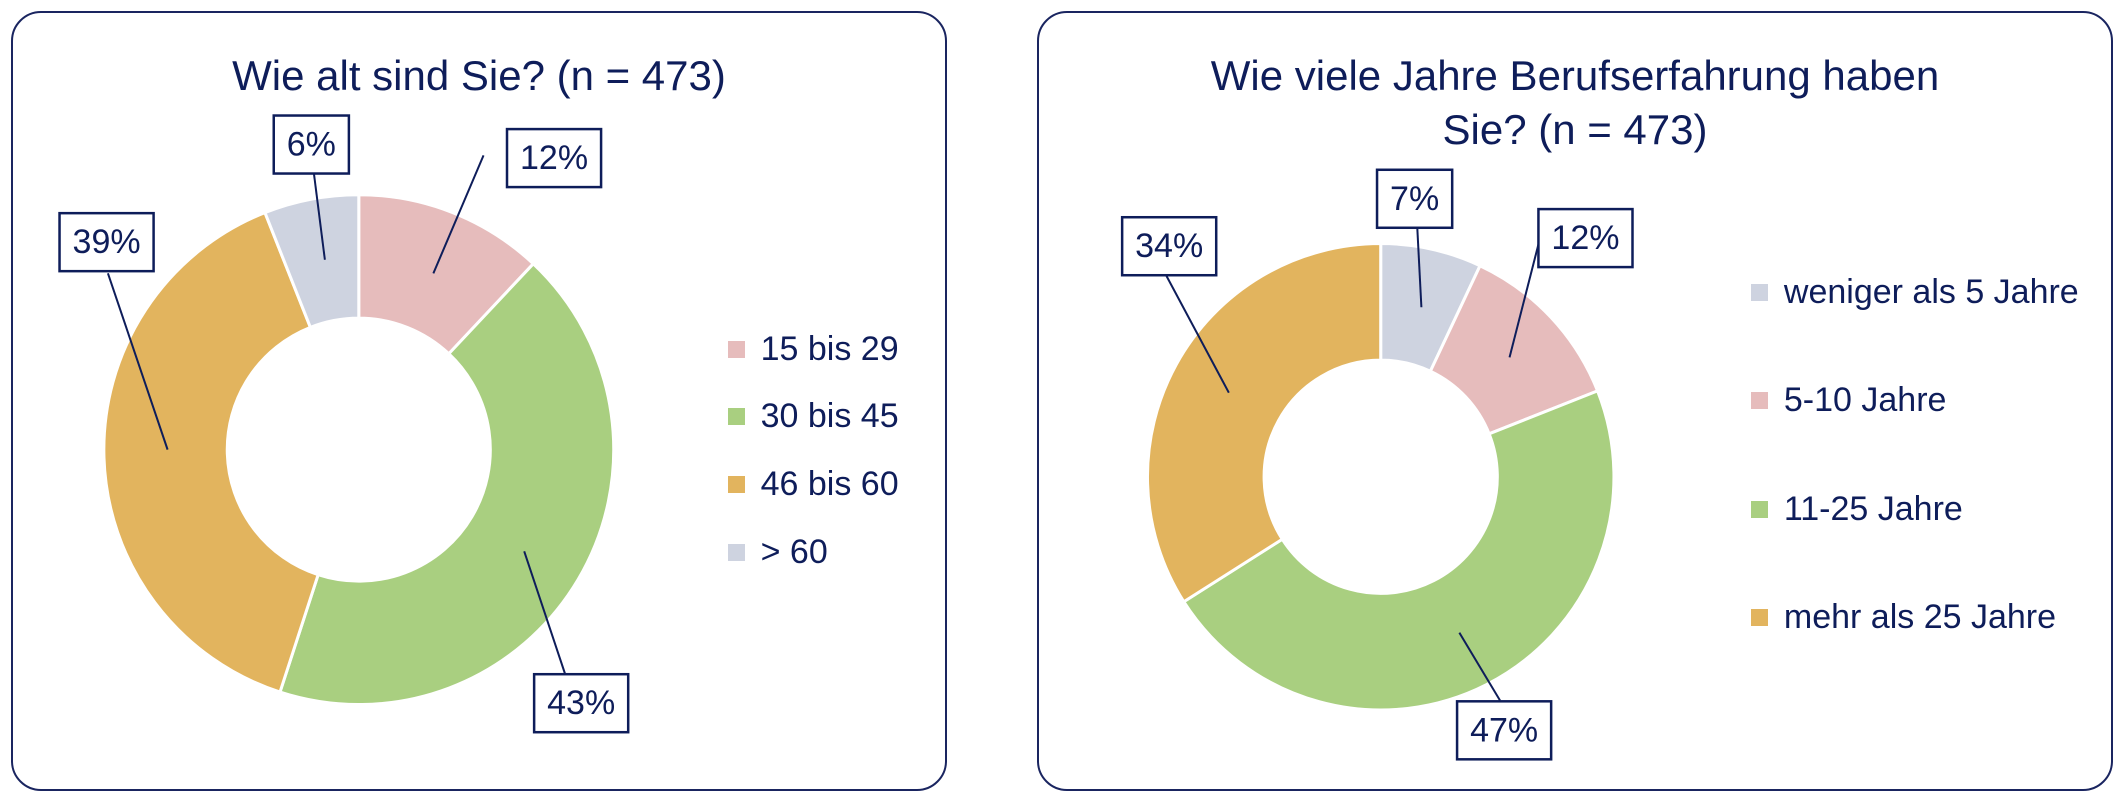 The height and width of the screenshot is (806, 2126). I want to click on legend-item: mehr als 25 Jahre, so click(1903, 617).